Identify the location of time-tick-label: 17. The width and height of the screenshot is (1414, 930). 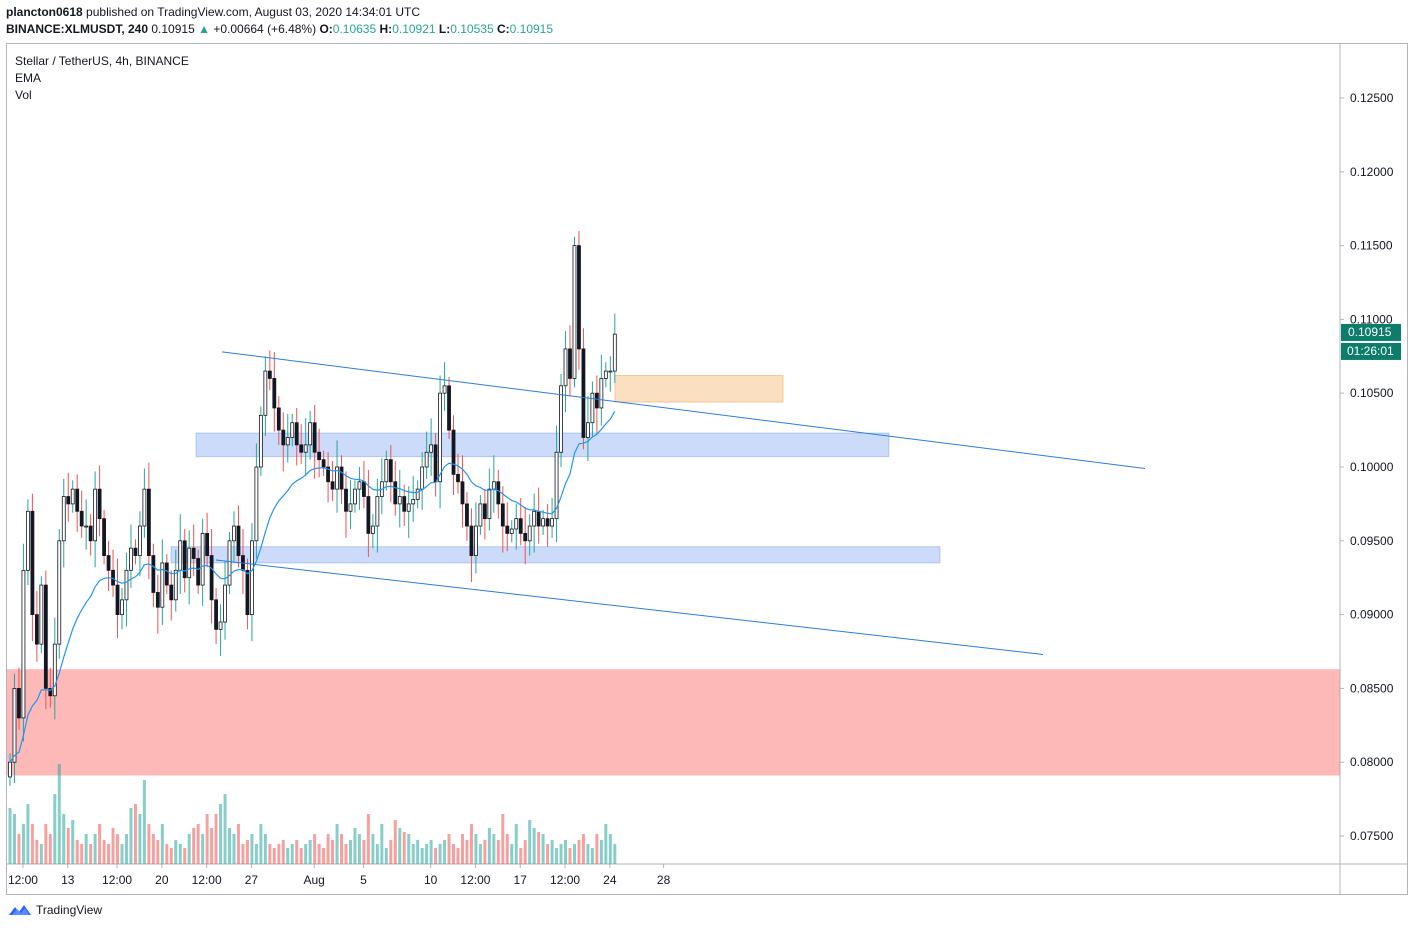
(521, 880).